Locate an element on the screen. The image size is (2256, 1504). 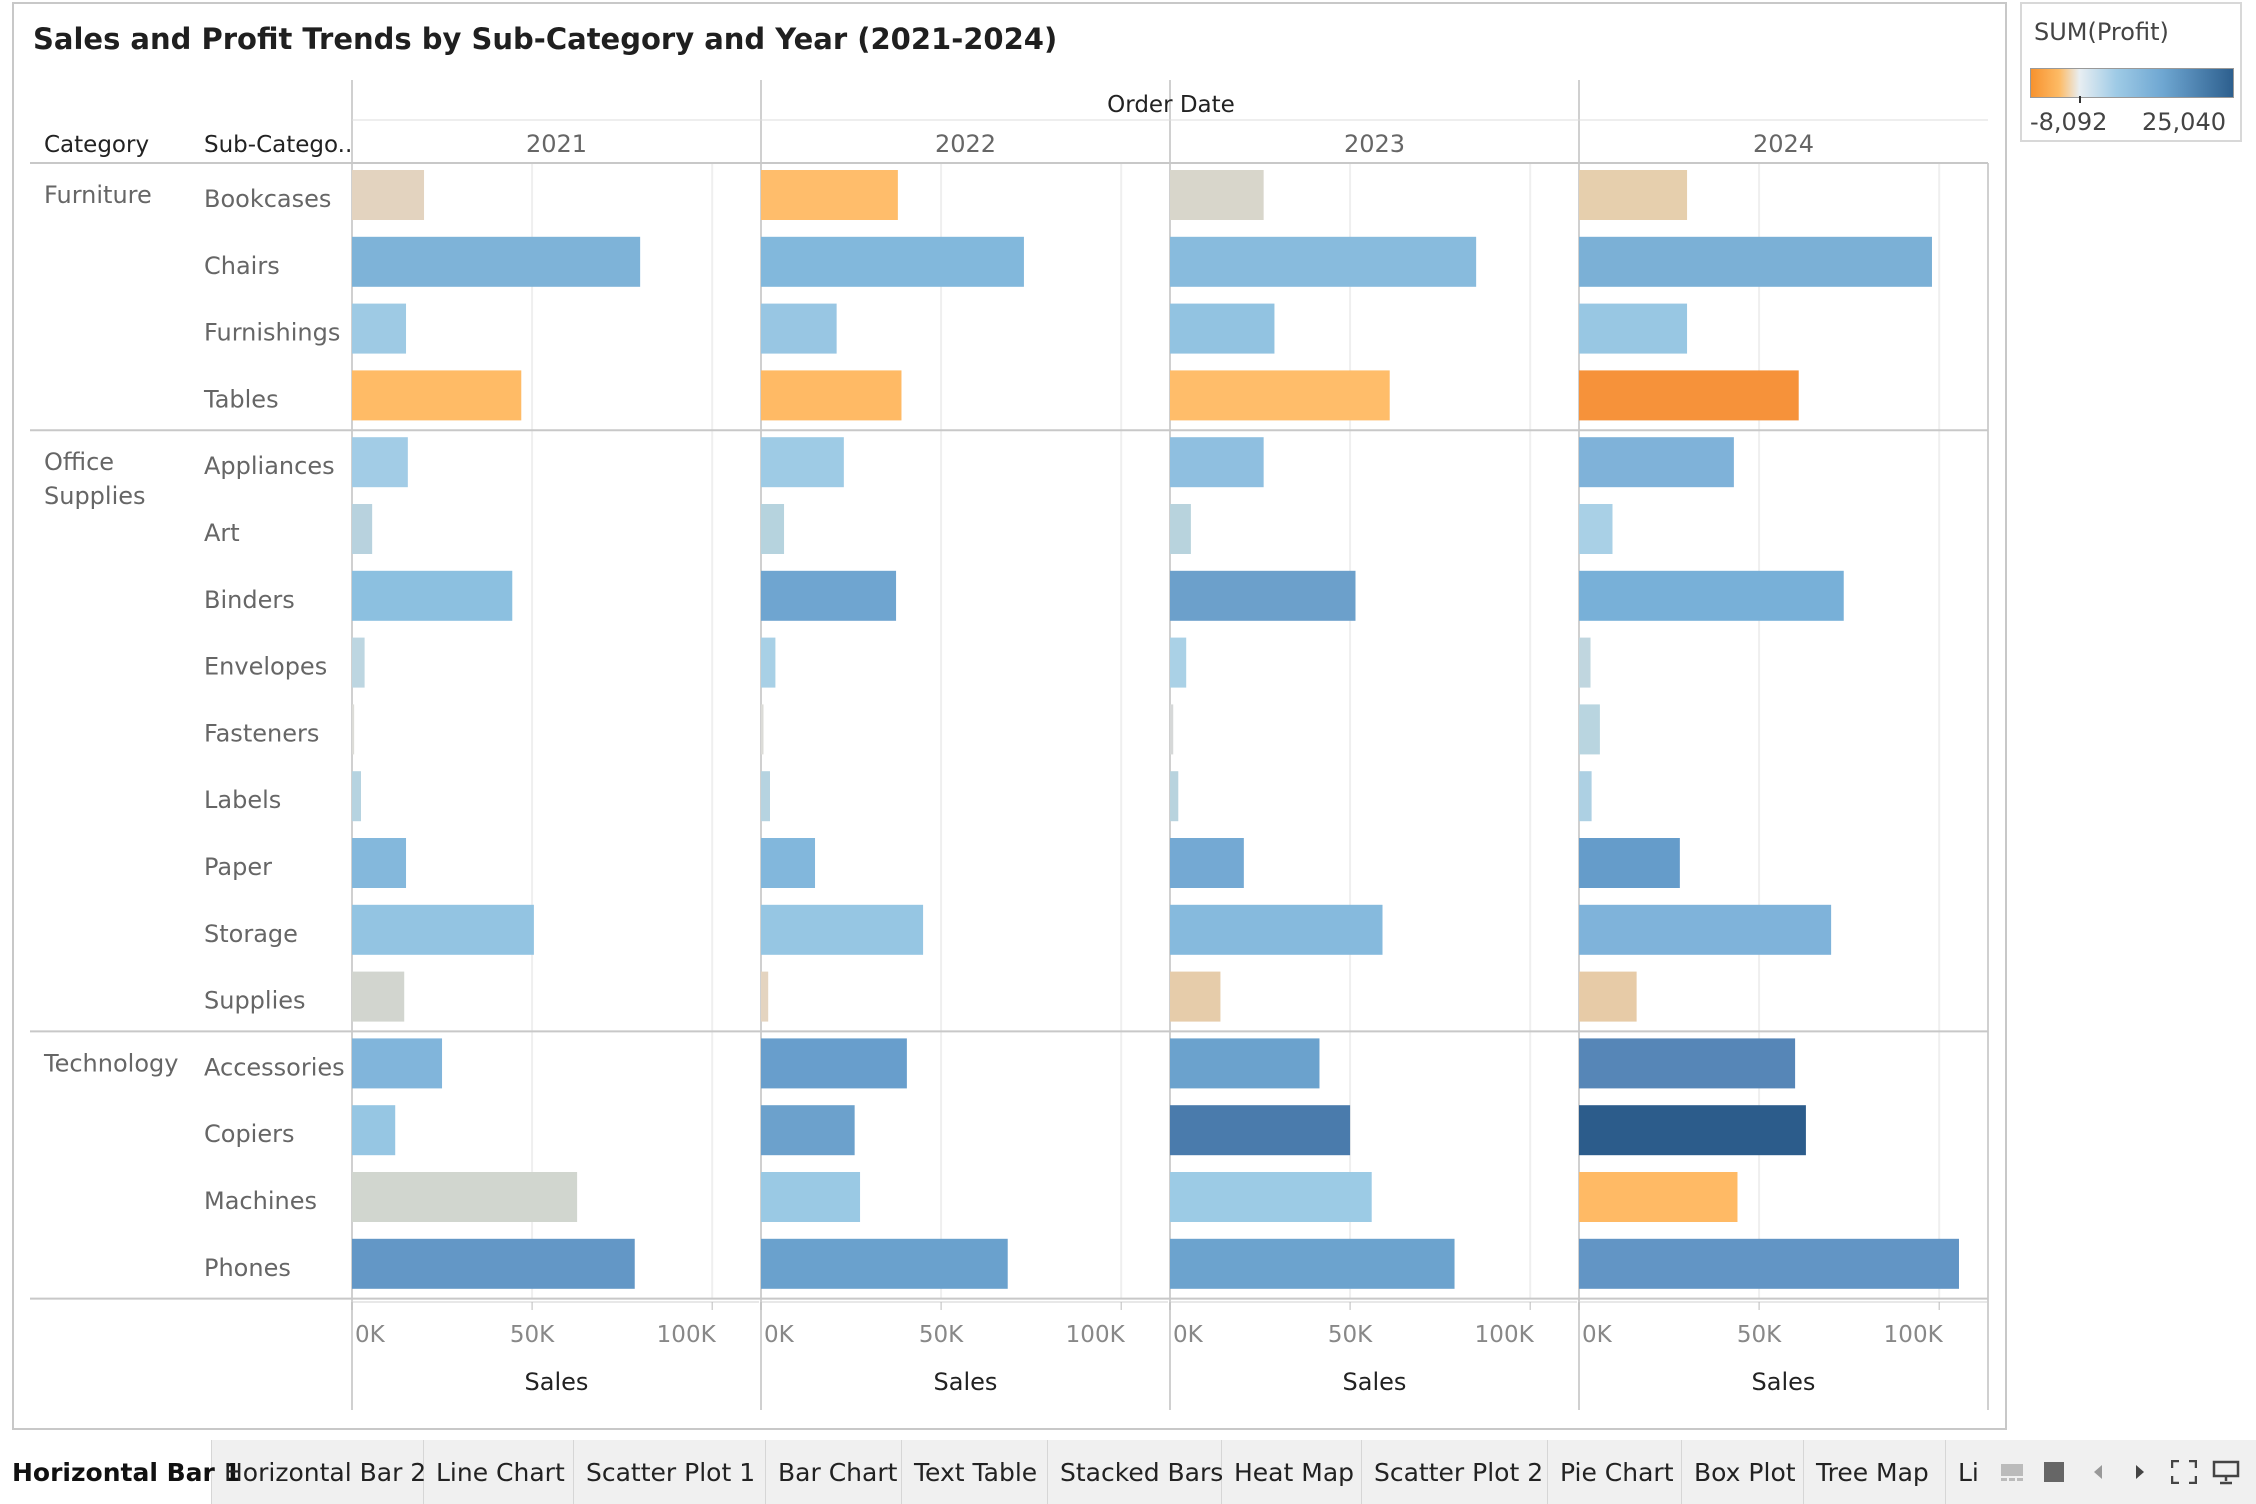
bar: Storage 2023: 59000 (profit 6500) is located at coordinates (1276, 929).